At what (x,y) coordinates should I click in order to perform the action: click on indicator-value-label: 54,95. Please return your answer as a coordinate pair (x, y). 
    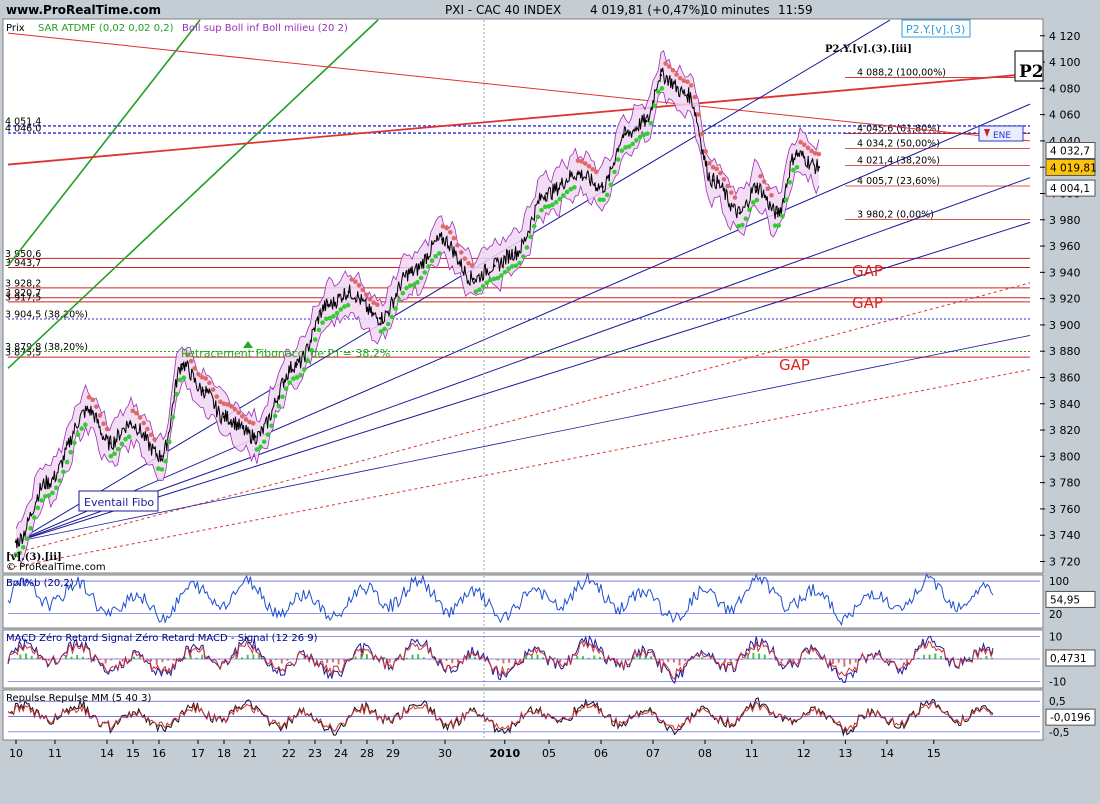
    Looking at the image, I should click on (1065, 600).